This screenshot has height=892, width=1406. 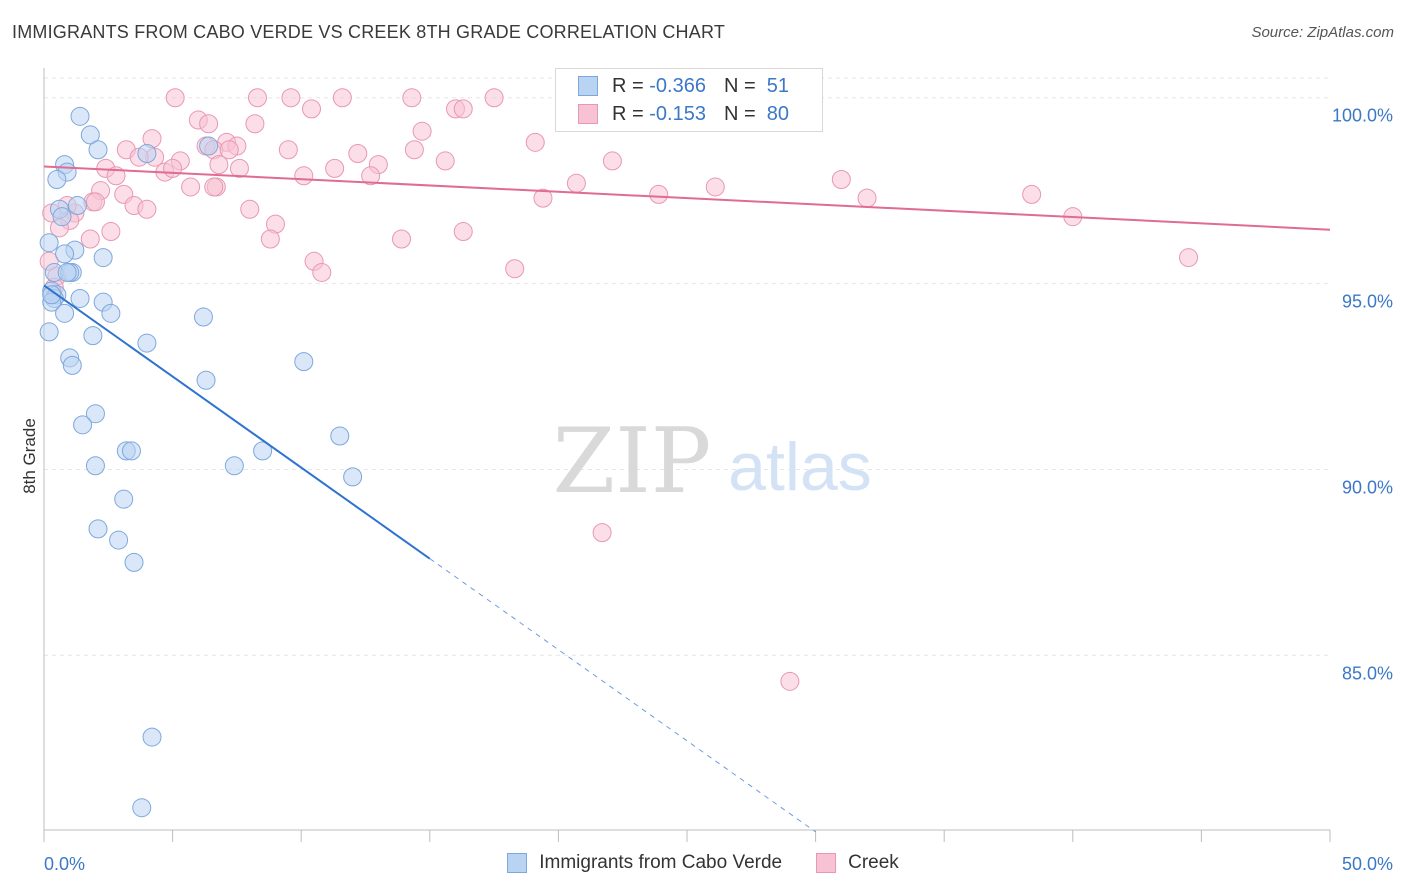 What do you see at coordinates (1367, 302) in the screenshot?
I see `y-tick-label: 95.0%` at bounding box center [1367, 302].